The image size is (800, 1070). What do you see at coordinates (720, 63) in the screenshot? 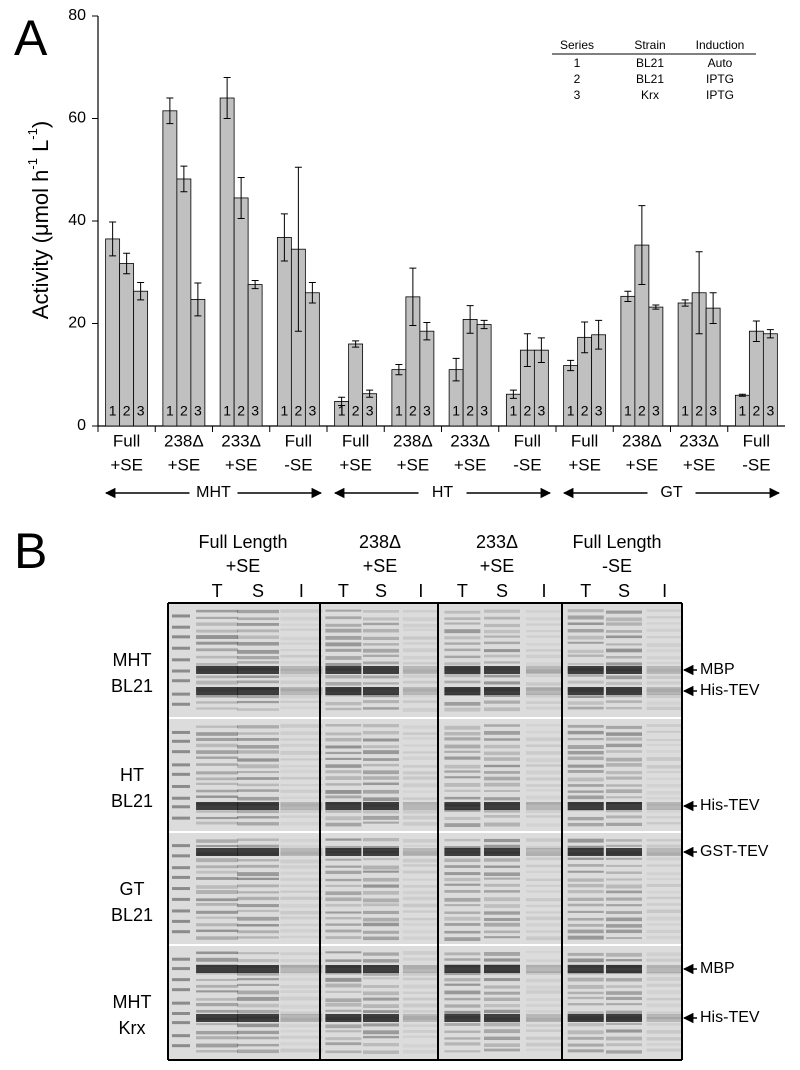
I see `legend-cell: Auto` at bounding box center [720, 63].